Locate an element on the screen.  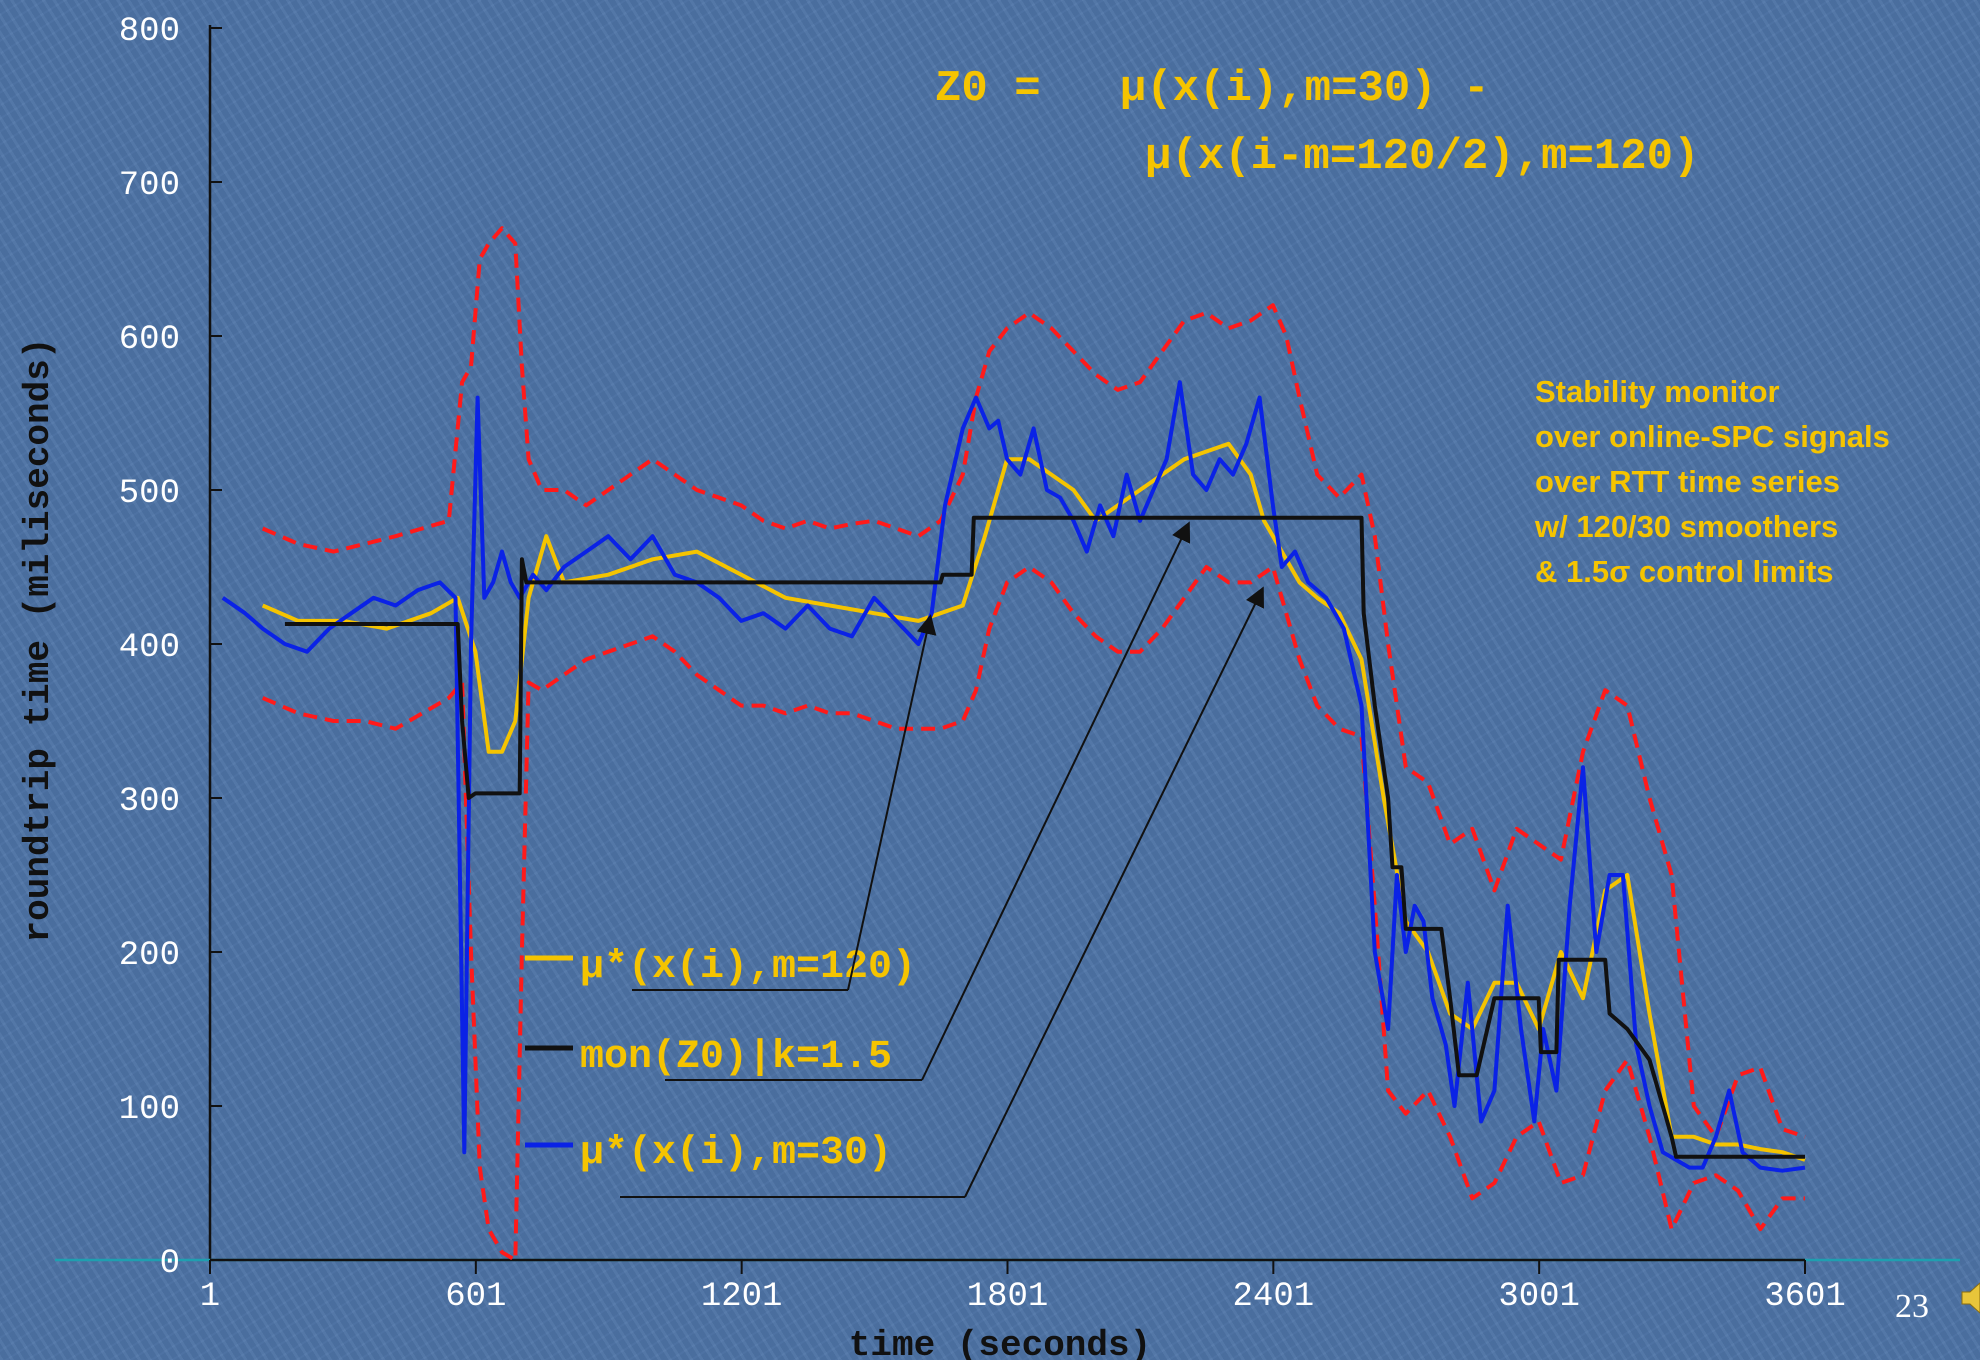
slide-number: 23 is located at coordinates (1912, 1306).